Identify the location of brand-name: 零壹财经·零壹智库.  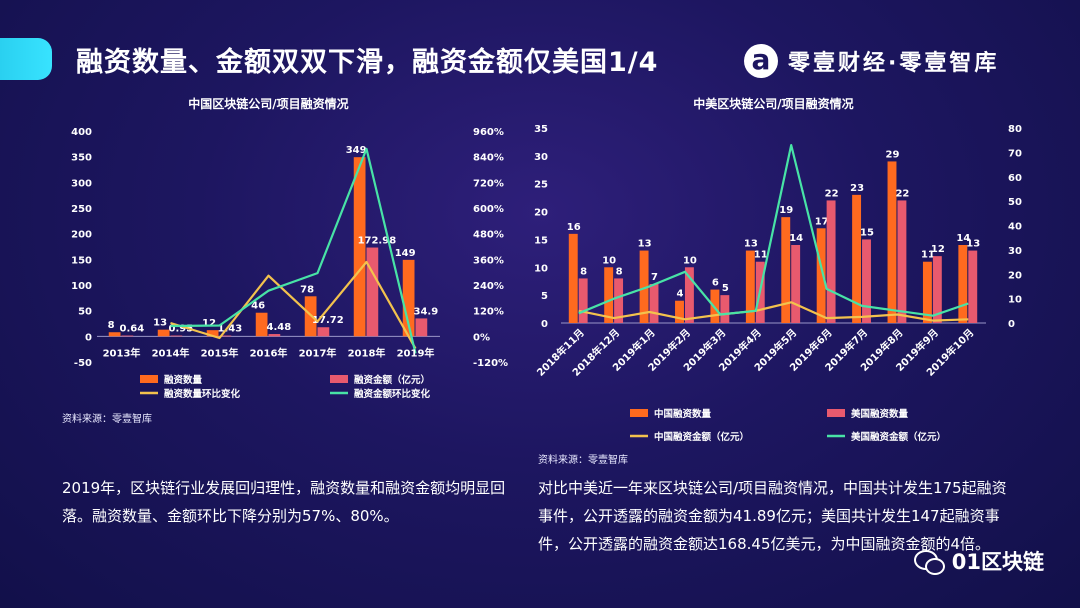
(894, 63).